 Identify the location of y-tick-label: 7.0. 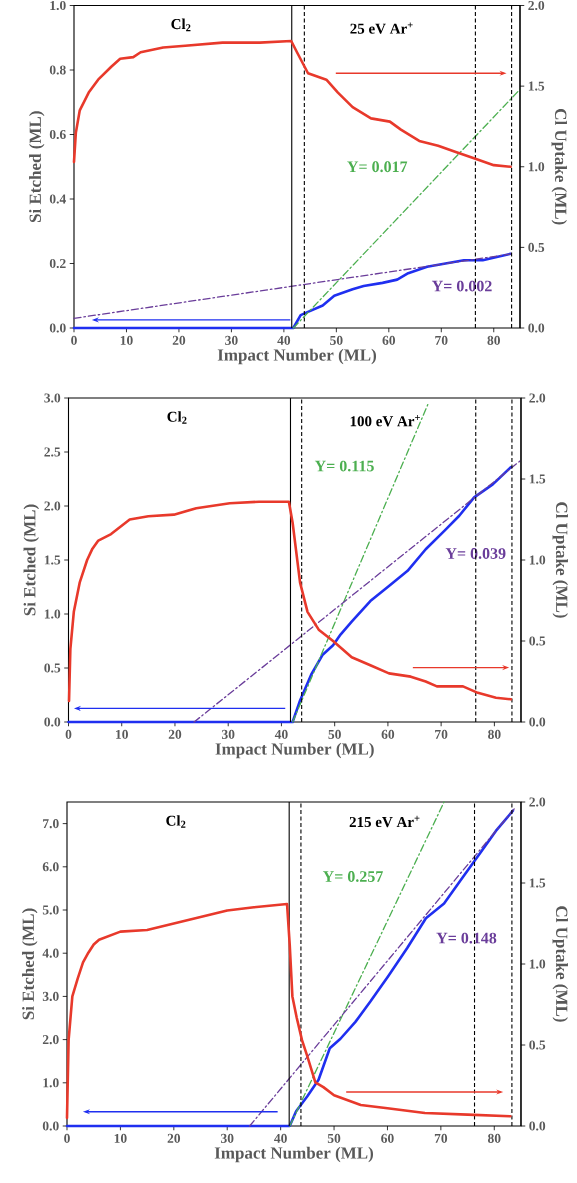
(51, 824).